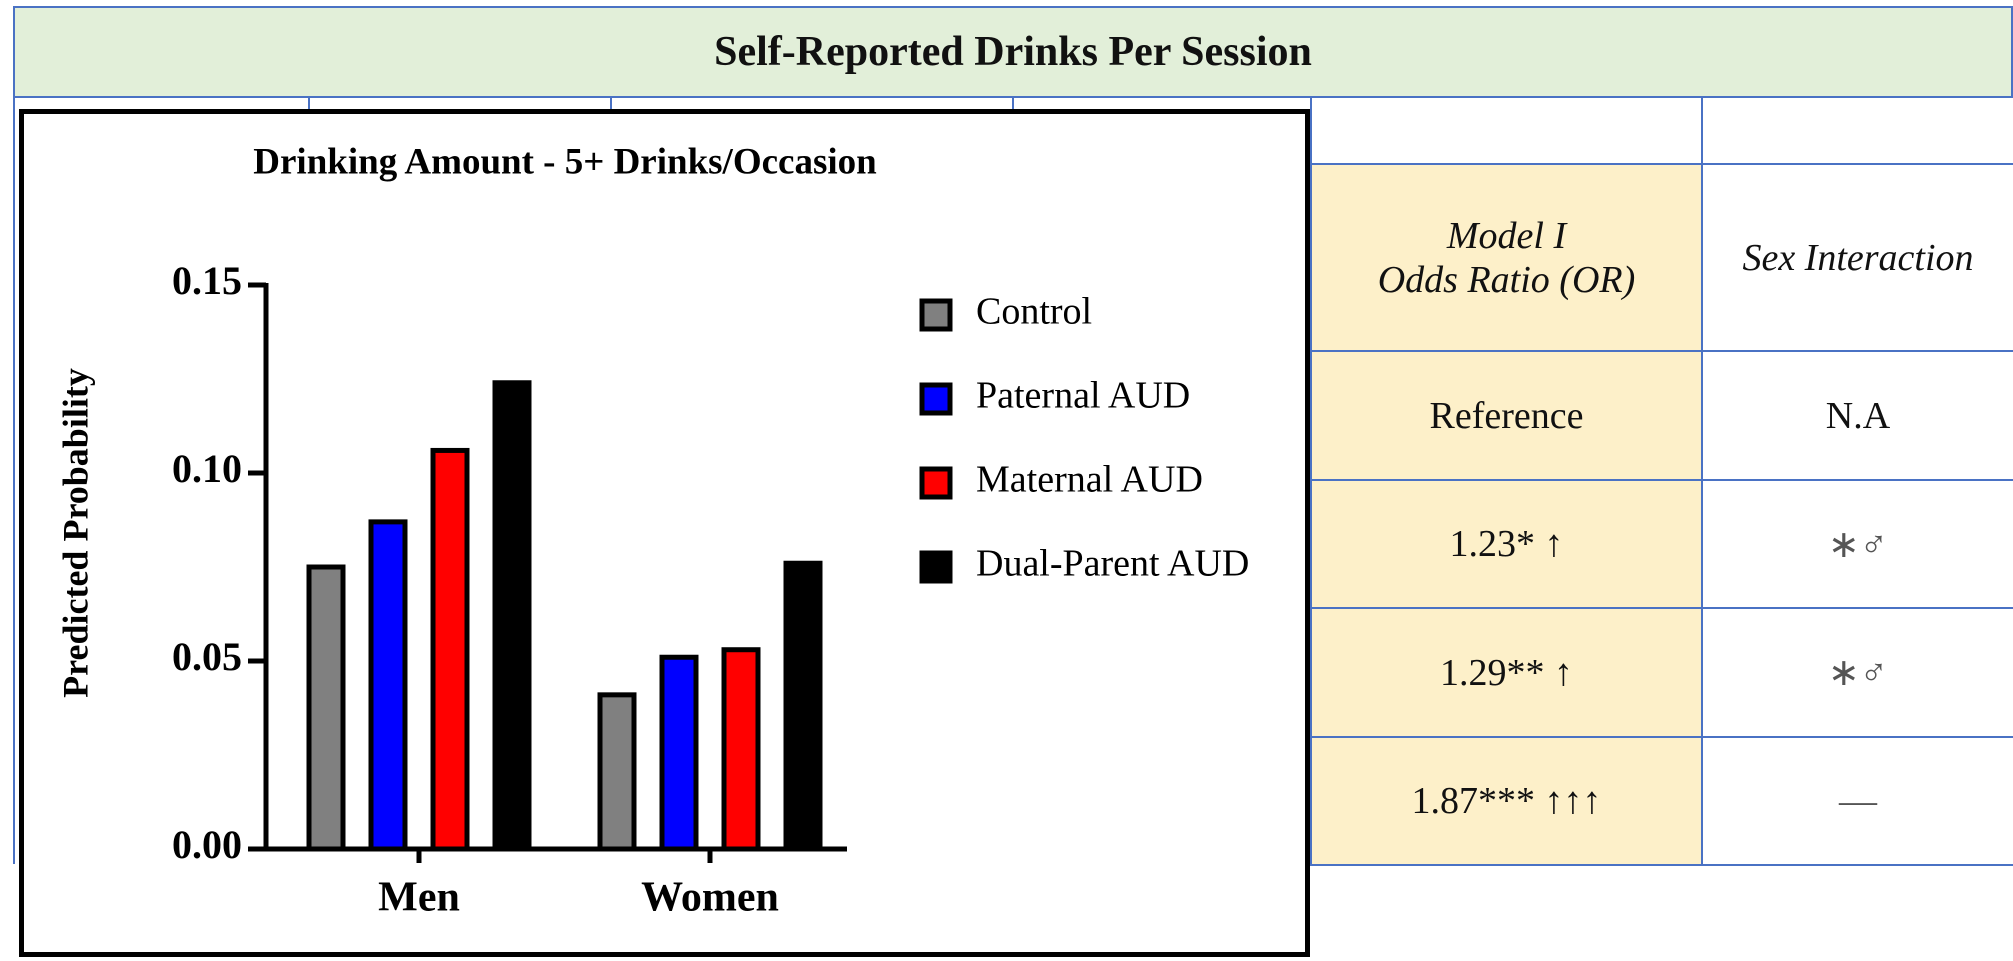 This screenshot has height=961, width=2013. I want to click on chart-title: Drinking Amount - 5+ Drinks/Occasion, so click(565, 161).